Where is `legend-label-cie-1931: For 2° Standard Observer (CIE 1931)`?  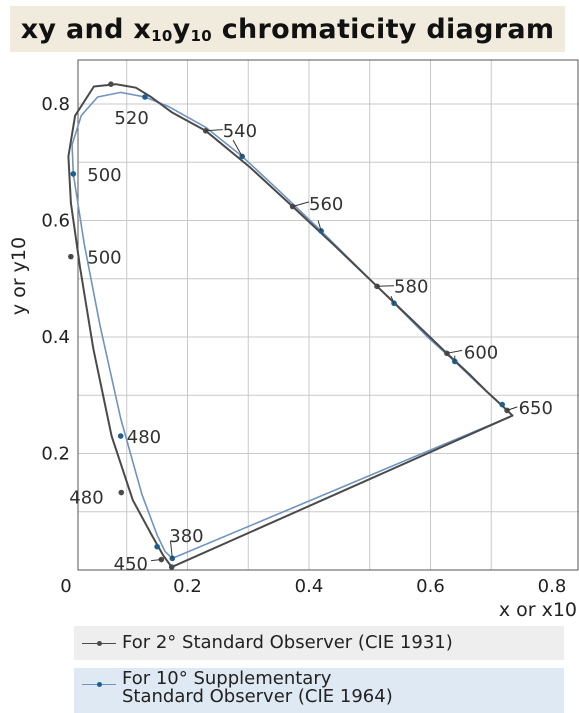 legend-label-cie-1931: For 2° Standard Observer (CIE 1931) is located at coordinates (287, 642).